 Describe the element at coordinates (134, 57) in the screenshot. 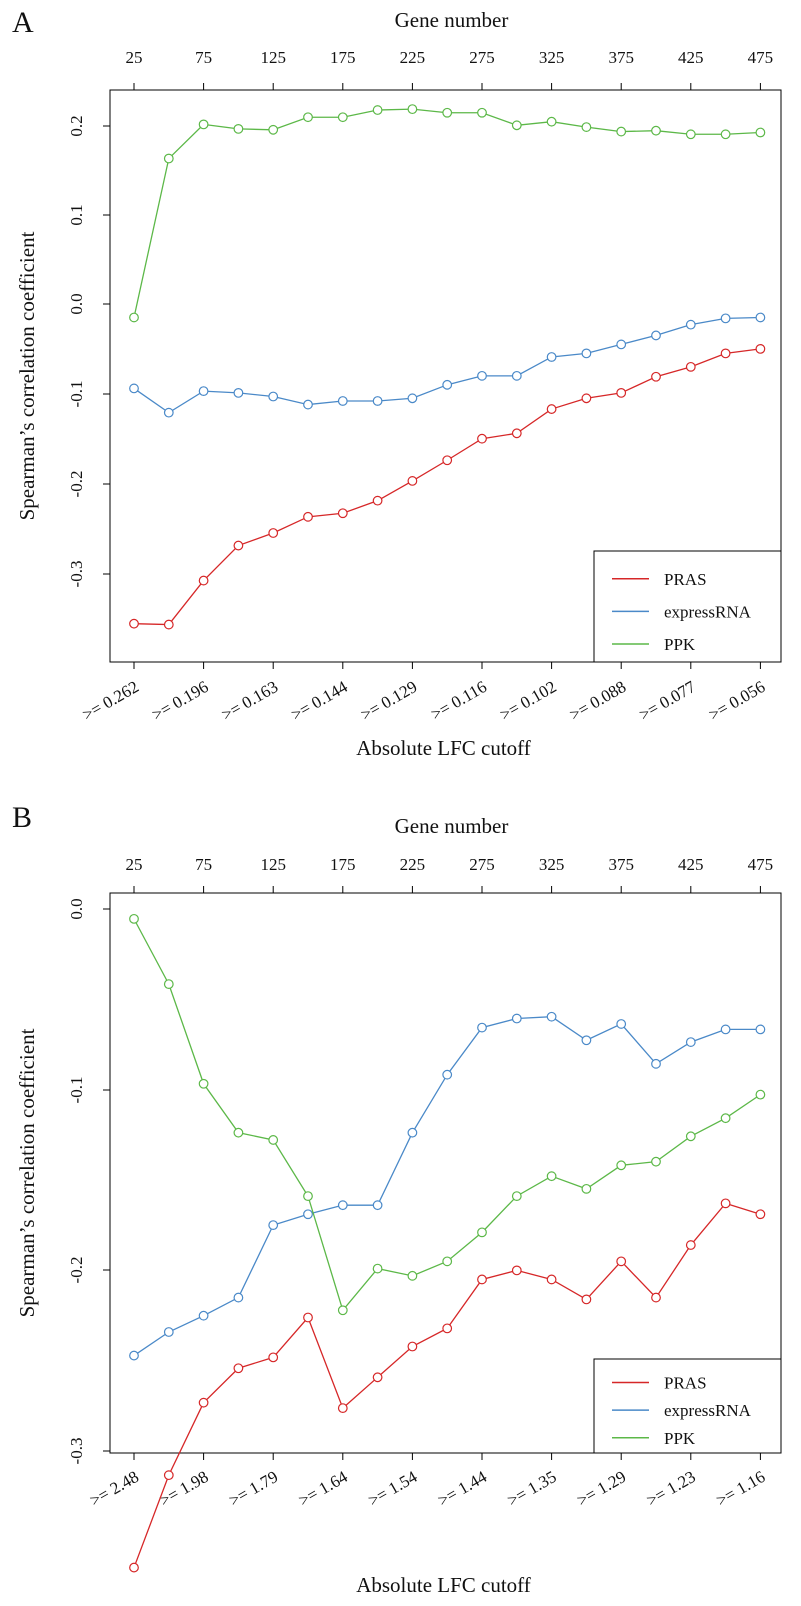

I see `top-tick-label: 25` at that location.